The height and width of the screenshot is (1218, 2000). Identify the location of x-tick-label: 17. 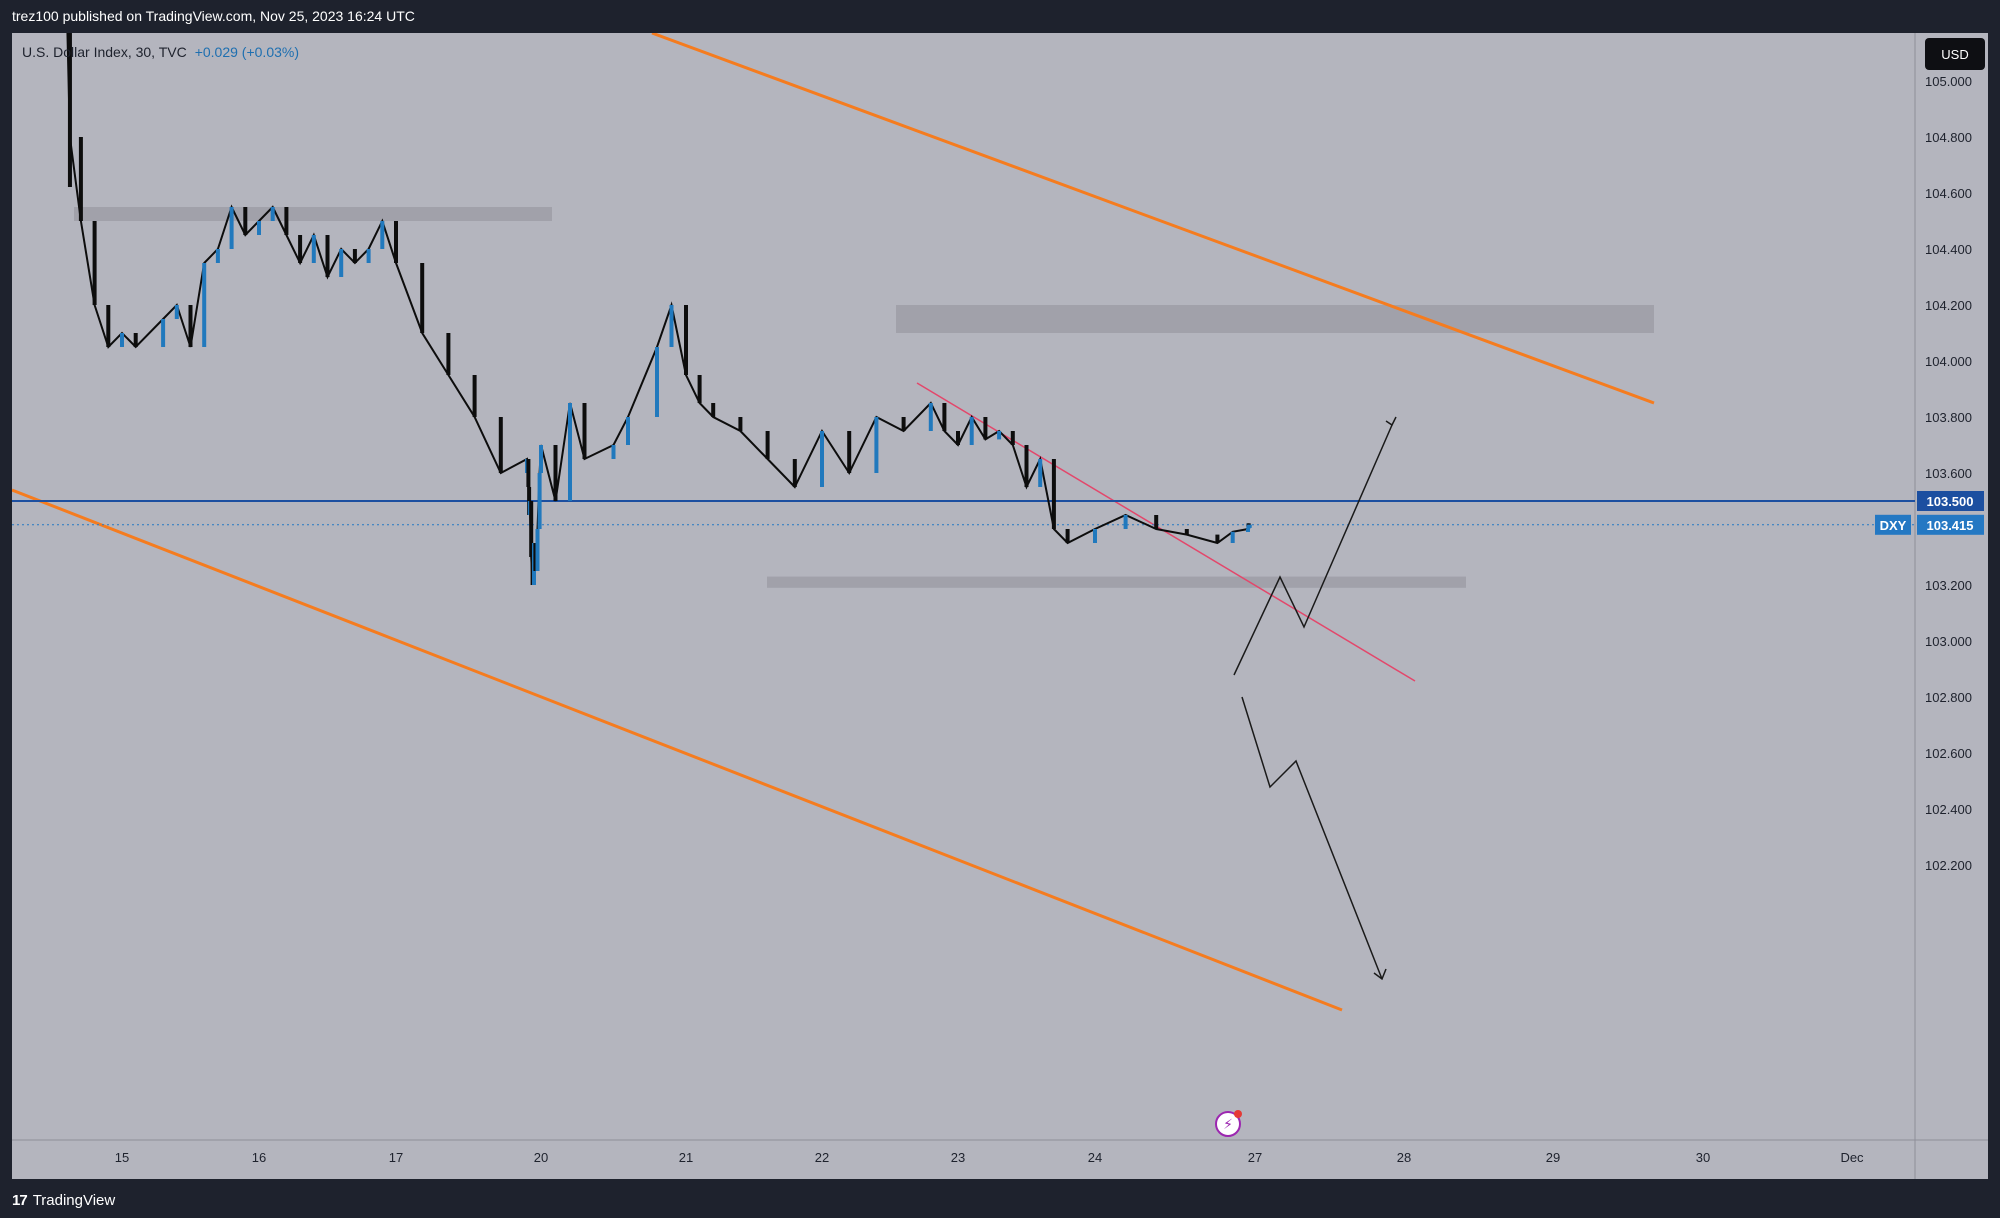
(396, 1157).